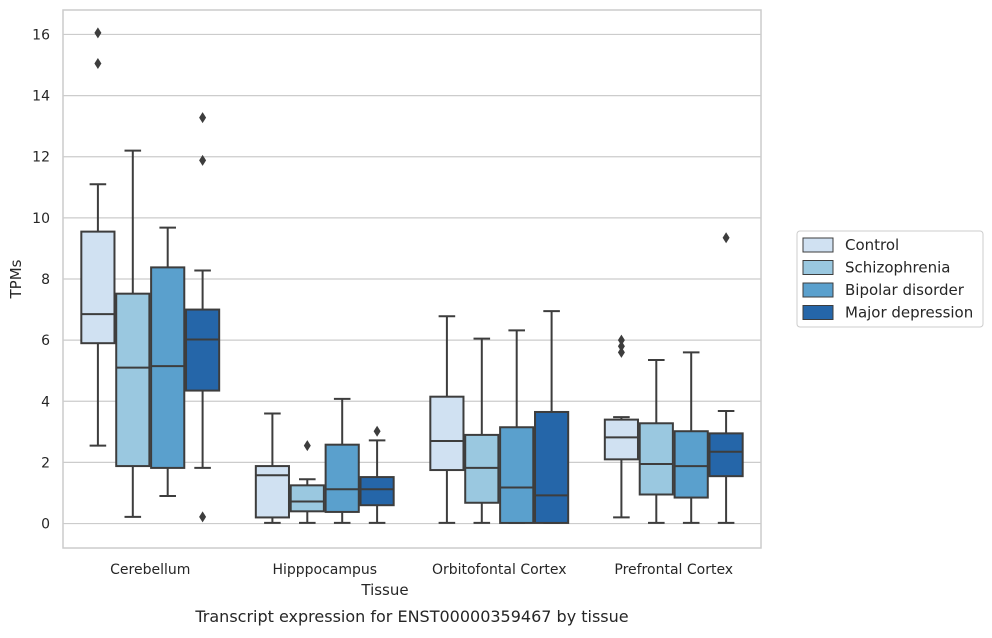  I want to click on y-tick-label: 12, so click(41, 158).